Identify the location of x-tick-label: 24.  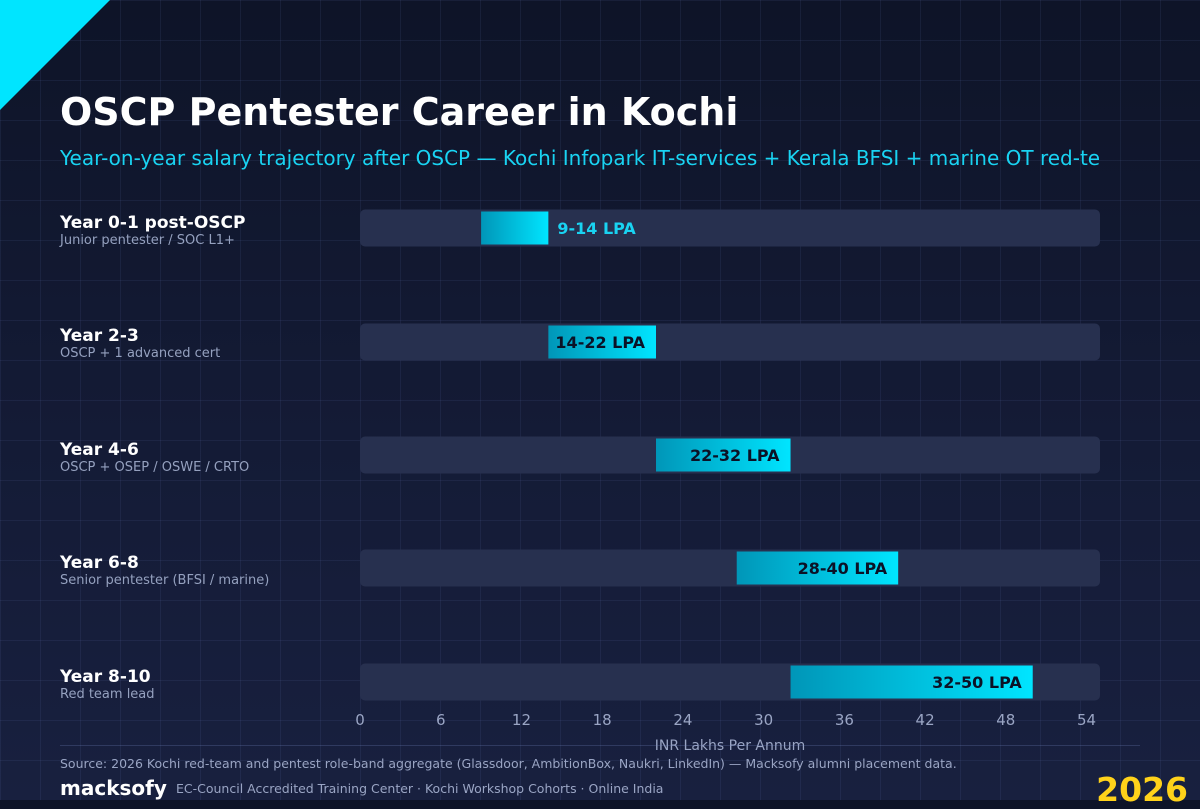
(682, 720).